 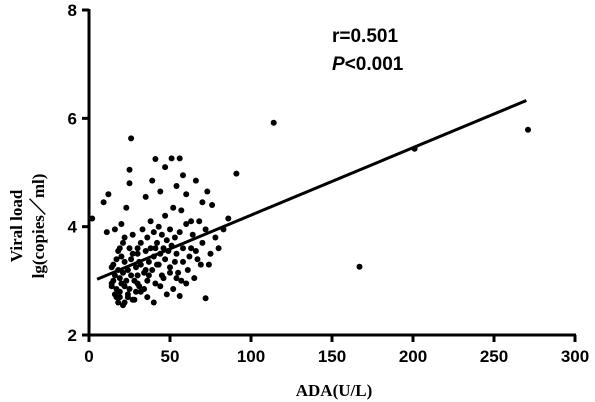 I want to click on p-symbol: P, so click(x=338, y=64).